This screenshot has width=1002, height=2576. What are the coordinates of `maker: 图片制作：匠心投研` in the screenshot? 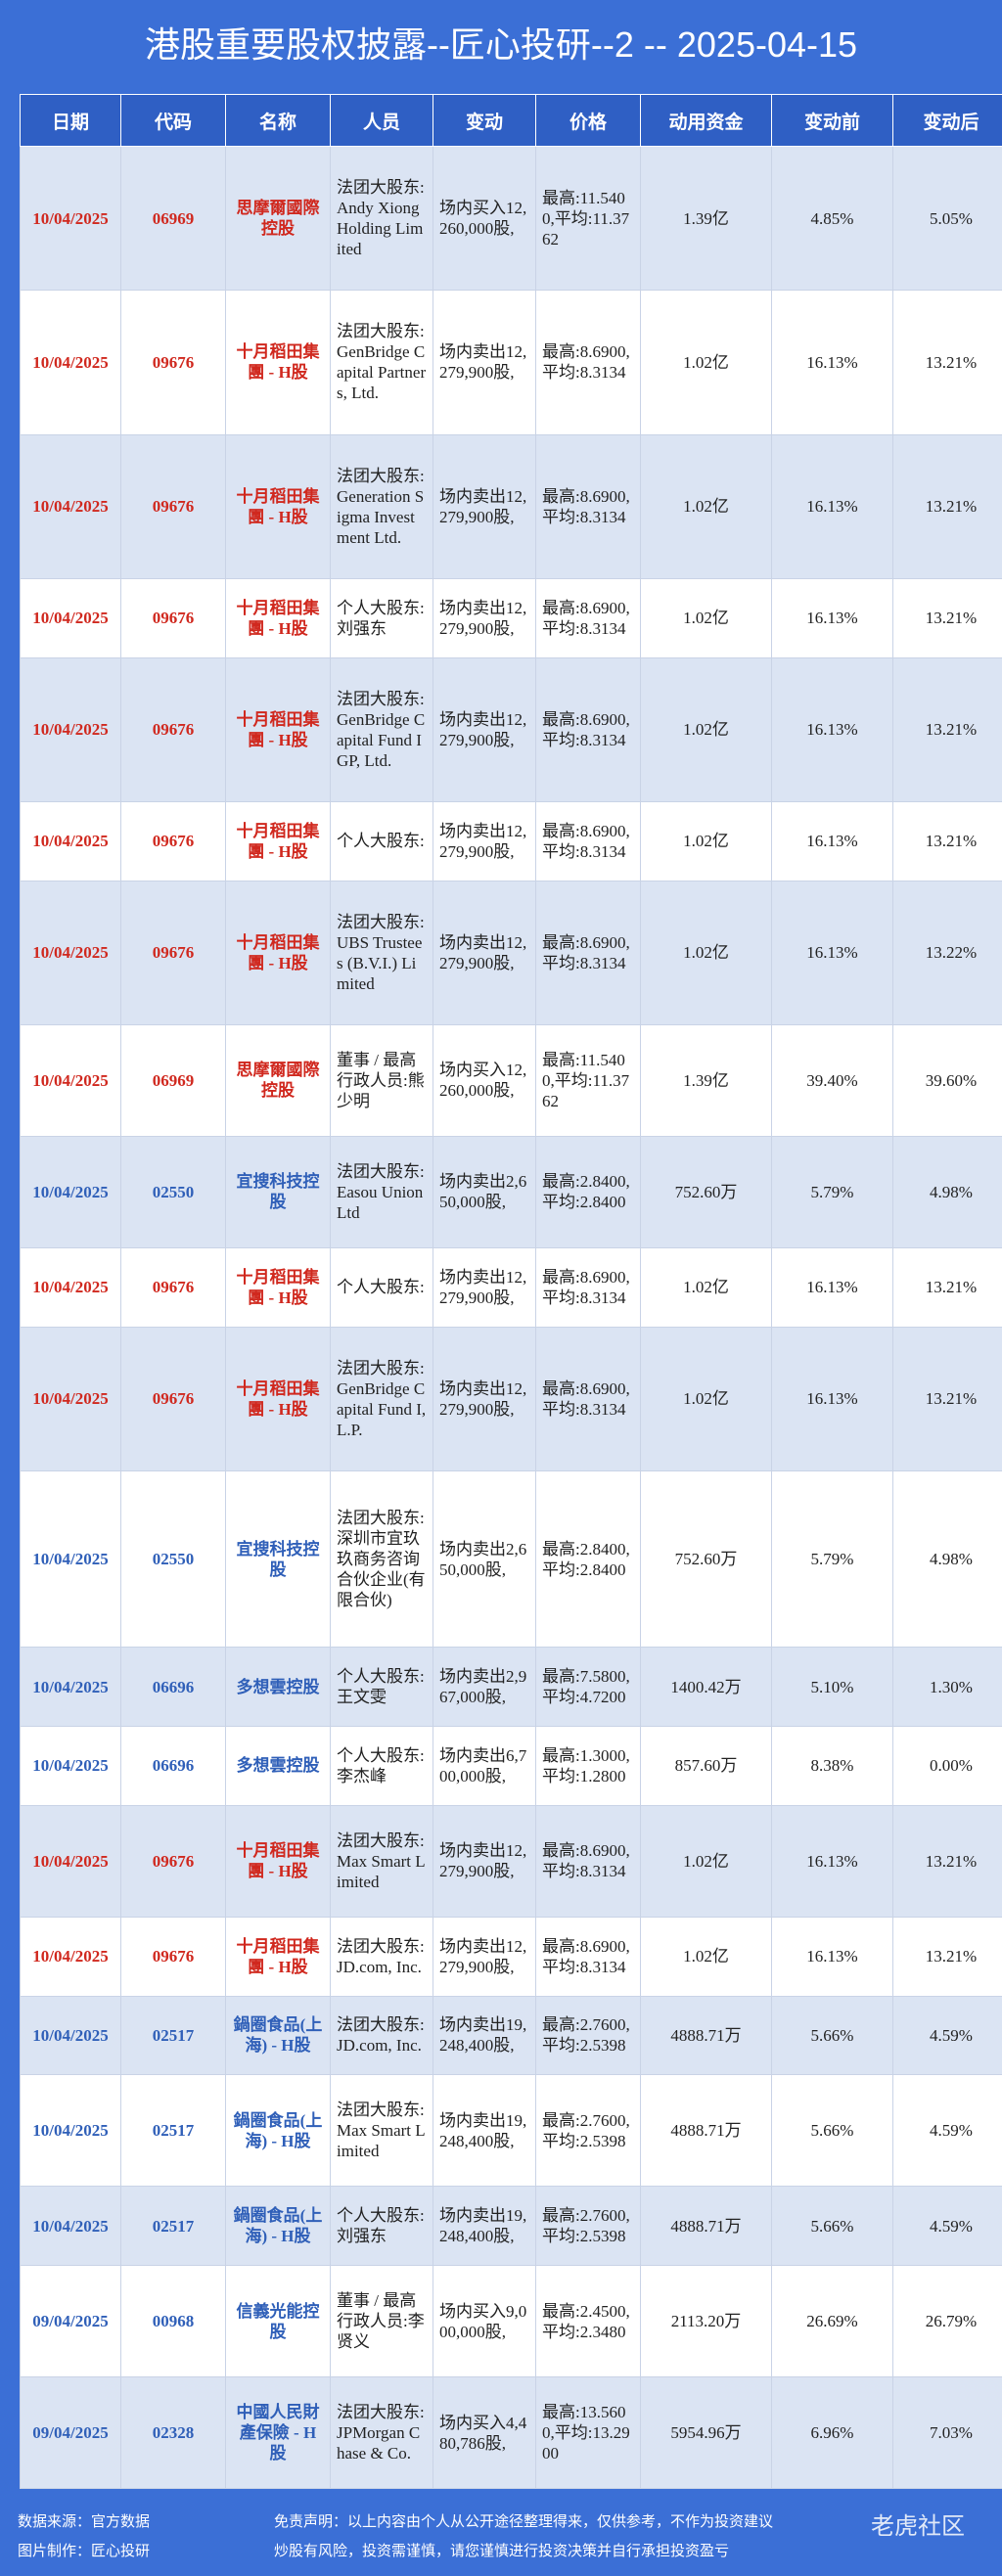 It's located at (84, 2551).